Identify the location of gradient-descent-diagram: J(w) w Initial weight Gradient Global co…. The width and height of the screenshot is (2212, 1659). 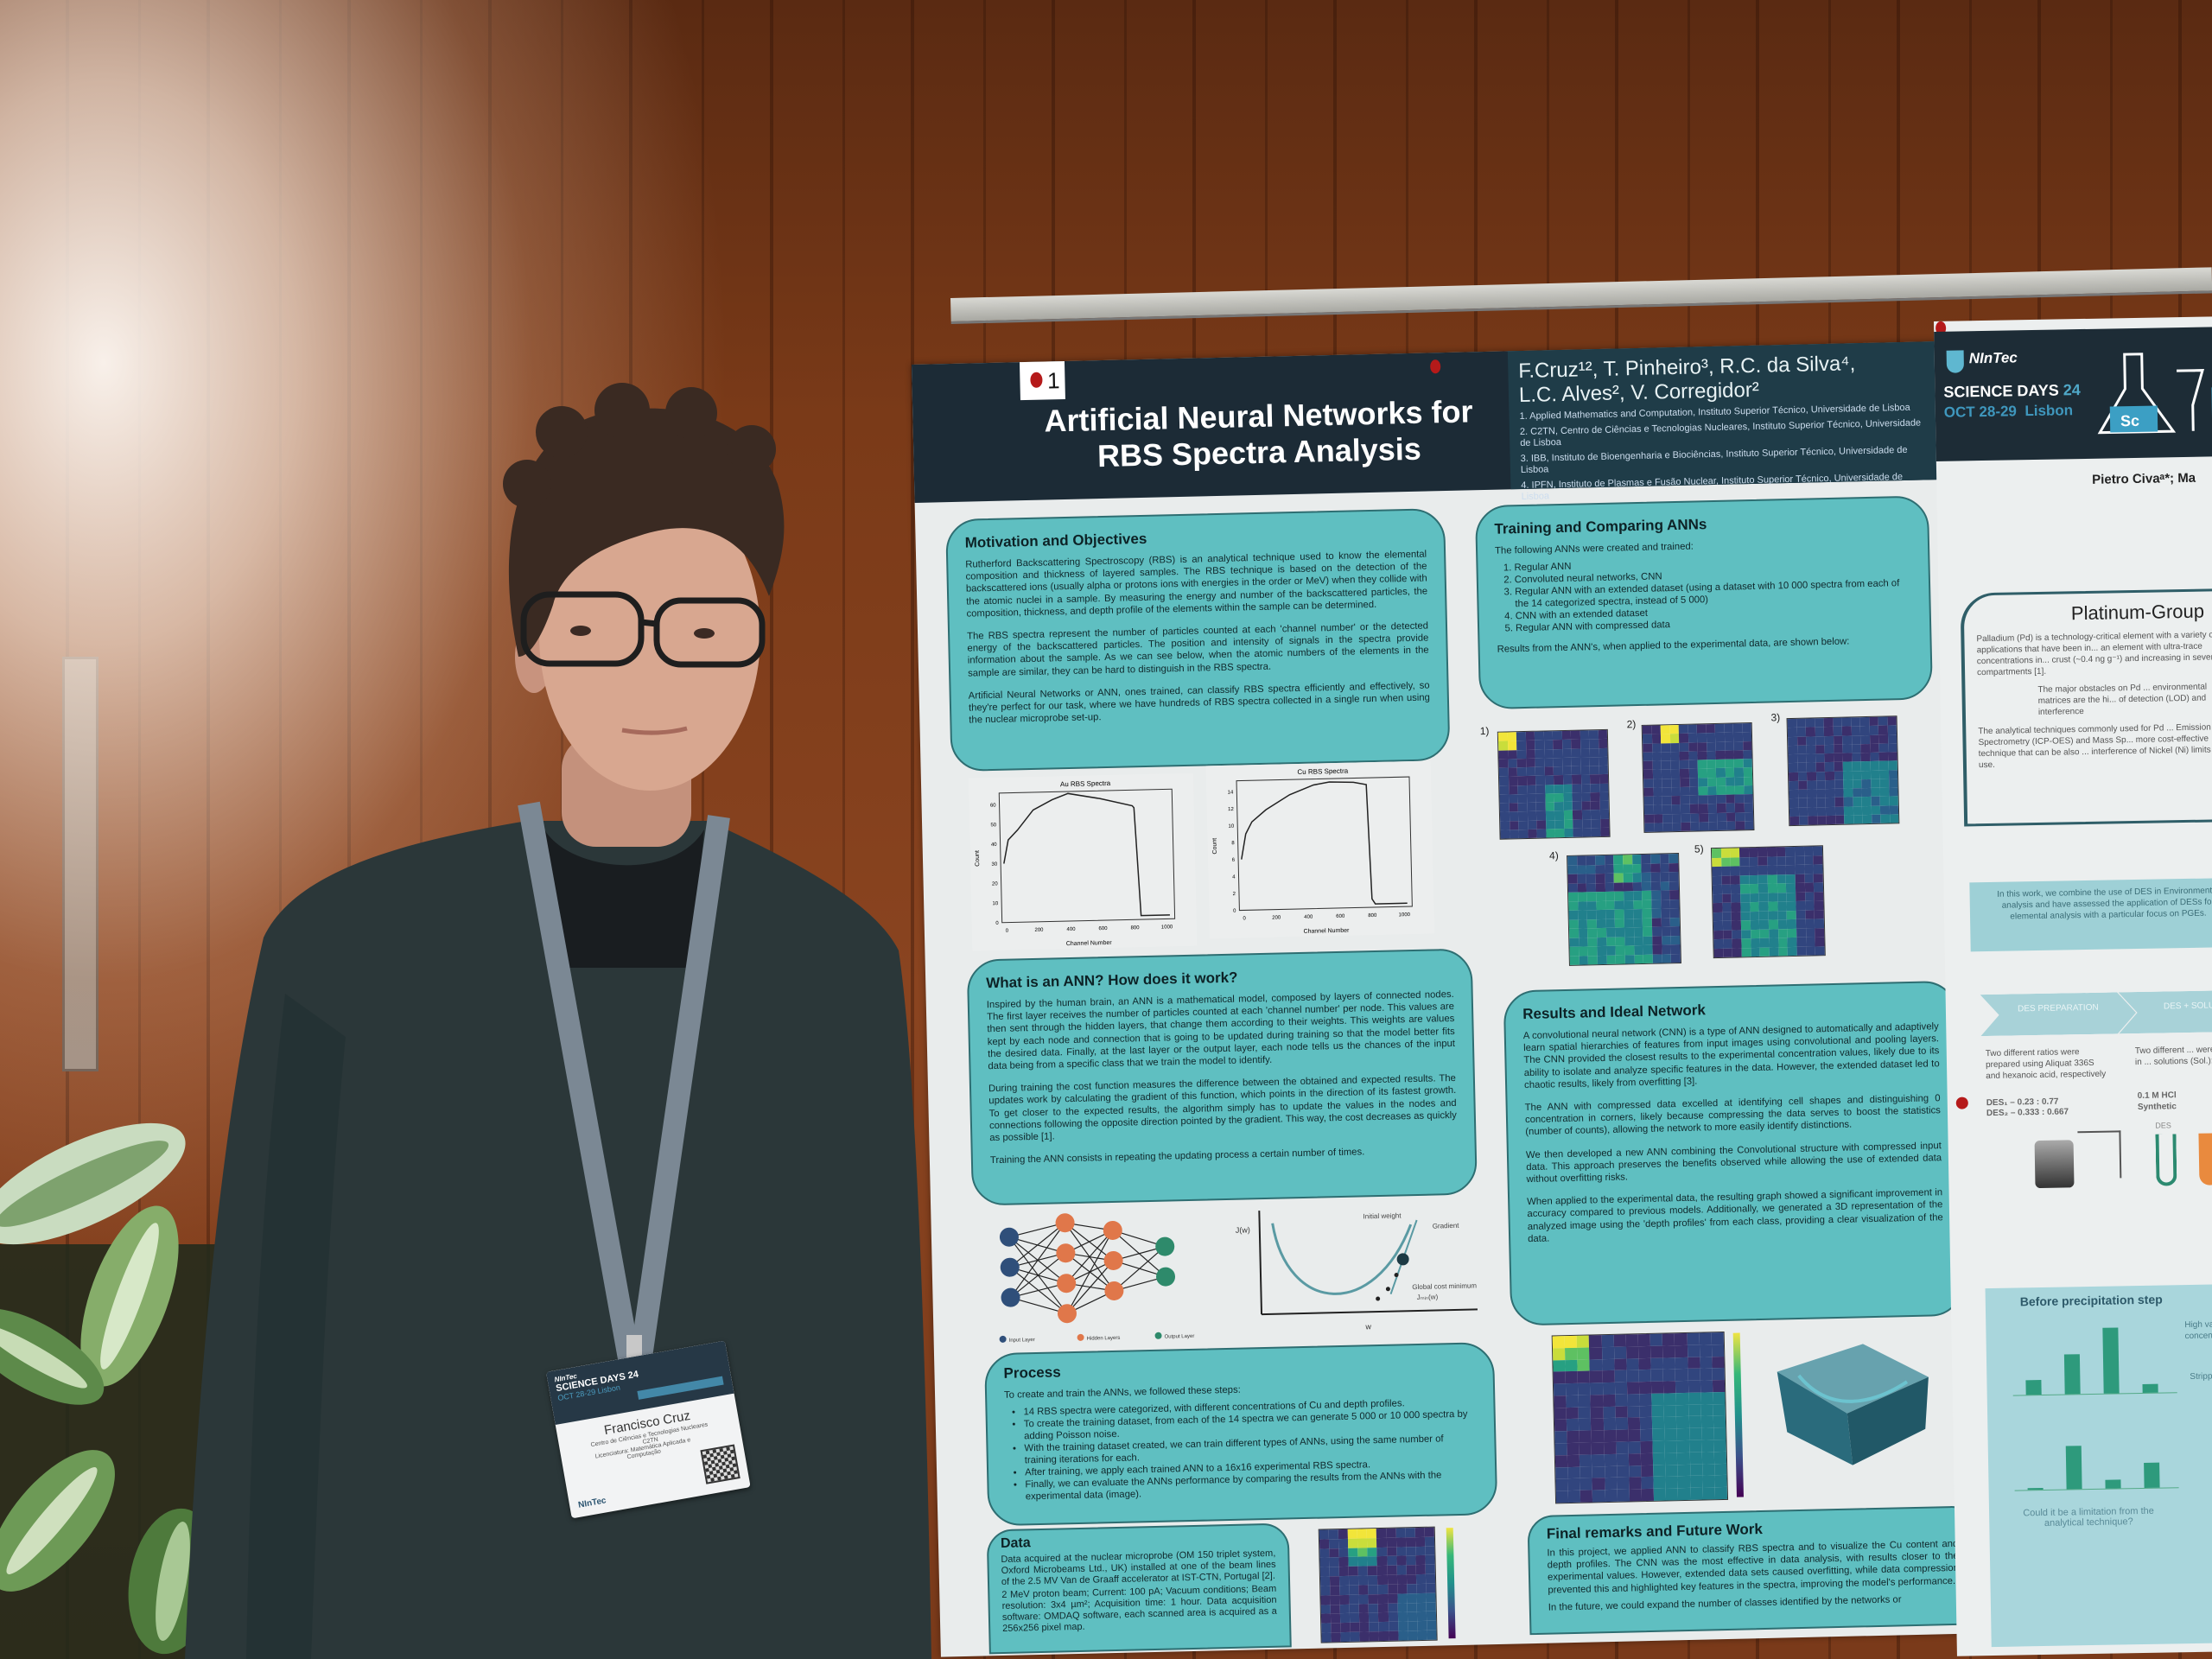
(1357, 1271).